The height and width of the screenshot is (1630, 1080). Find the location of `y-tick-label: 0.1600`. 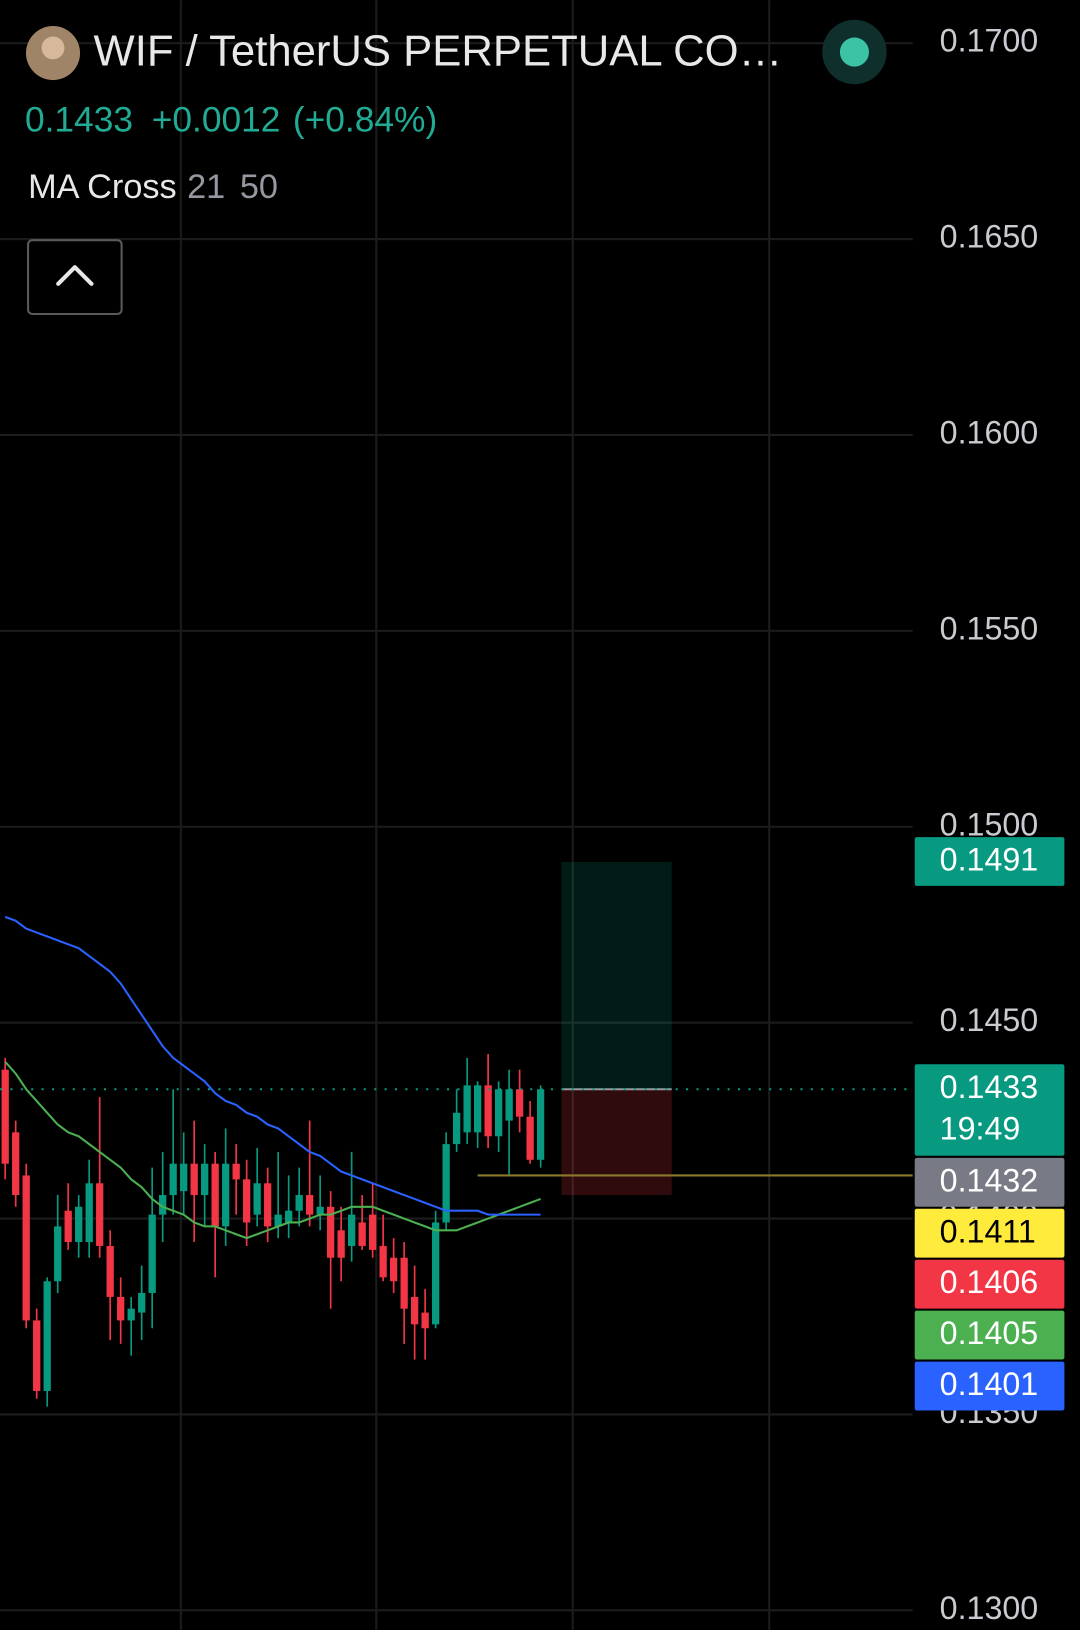

y-tick-label: 0.1600 is located at coordinates (989, 432).